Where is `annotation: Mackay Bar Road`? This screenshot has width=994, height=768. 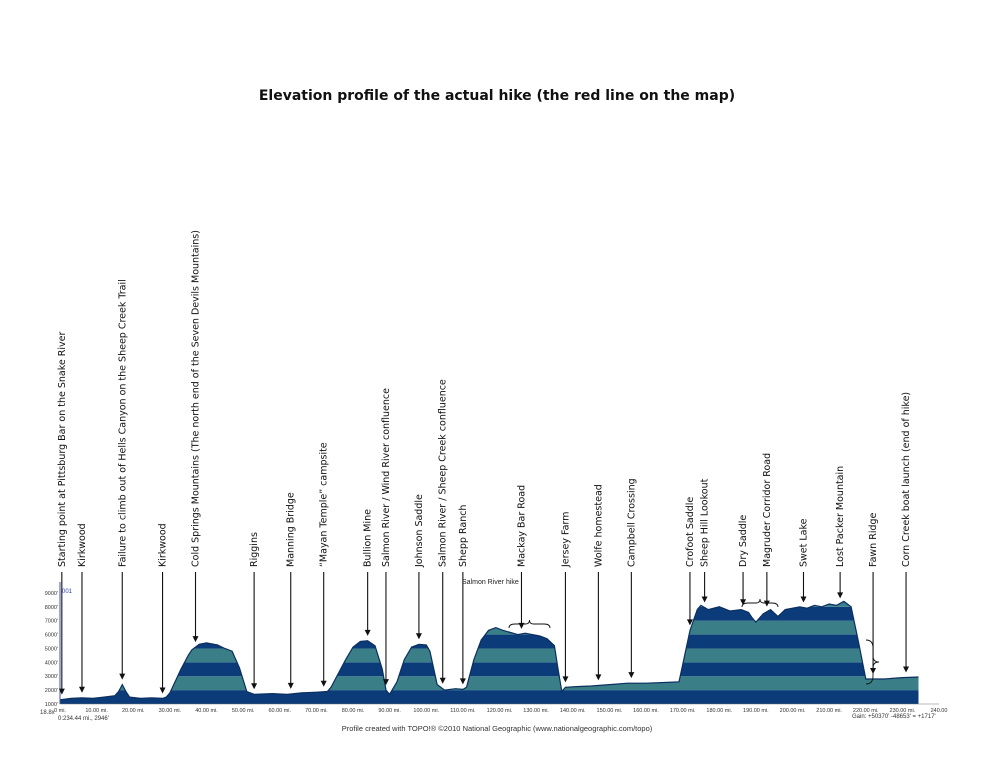 annotation: Mackay Bar Road is located at coordinates (521, 557).